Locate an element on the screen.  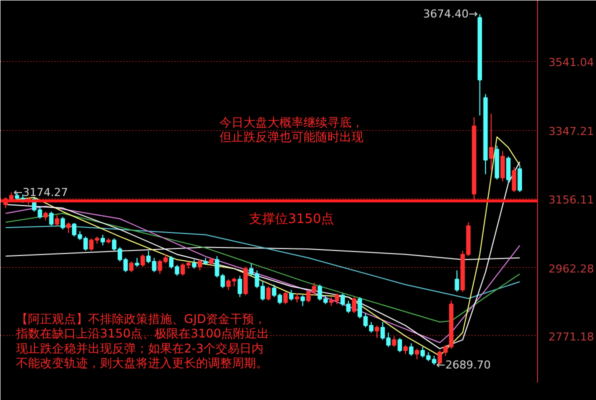
annotation: ←3174.27 is located at coordinates (40, 192).